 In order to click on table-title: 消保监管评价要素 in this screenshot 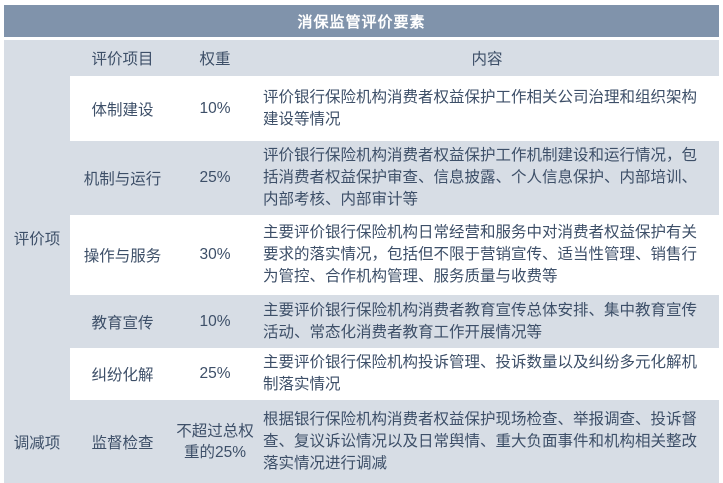, I will do `click(361, 22)`.